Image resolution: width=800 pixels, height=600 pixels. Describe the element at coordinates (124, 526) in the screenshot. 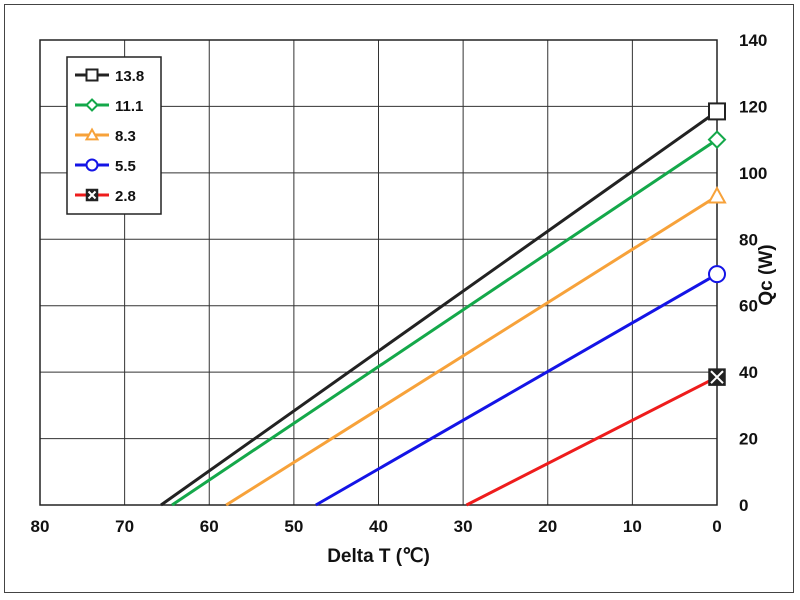

I see `x-tick-label: 70` at that location.